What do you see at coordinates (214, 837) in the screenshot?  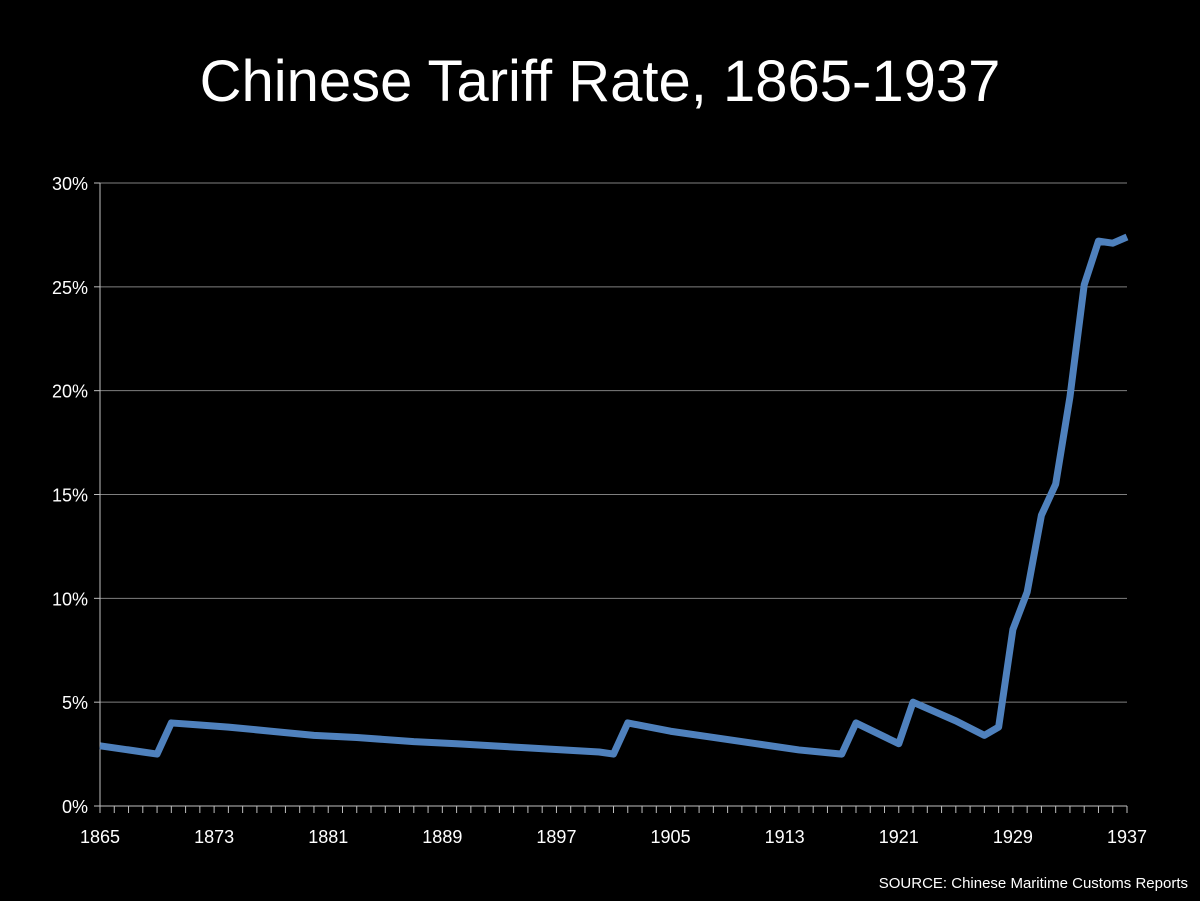 I see `x-tick-label: 1873` at bounding box center [214, 837].